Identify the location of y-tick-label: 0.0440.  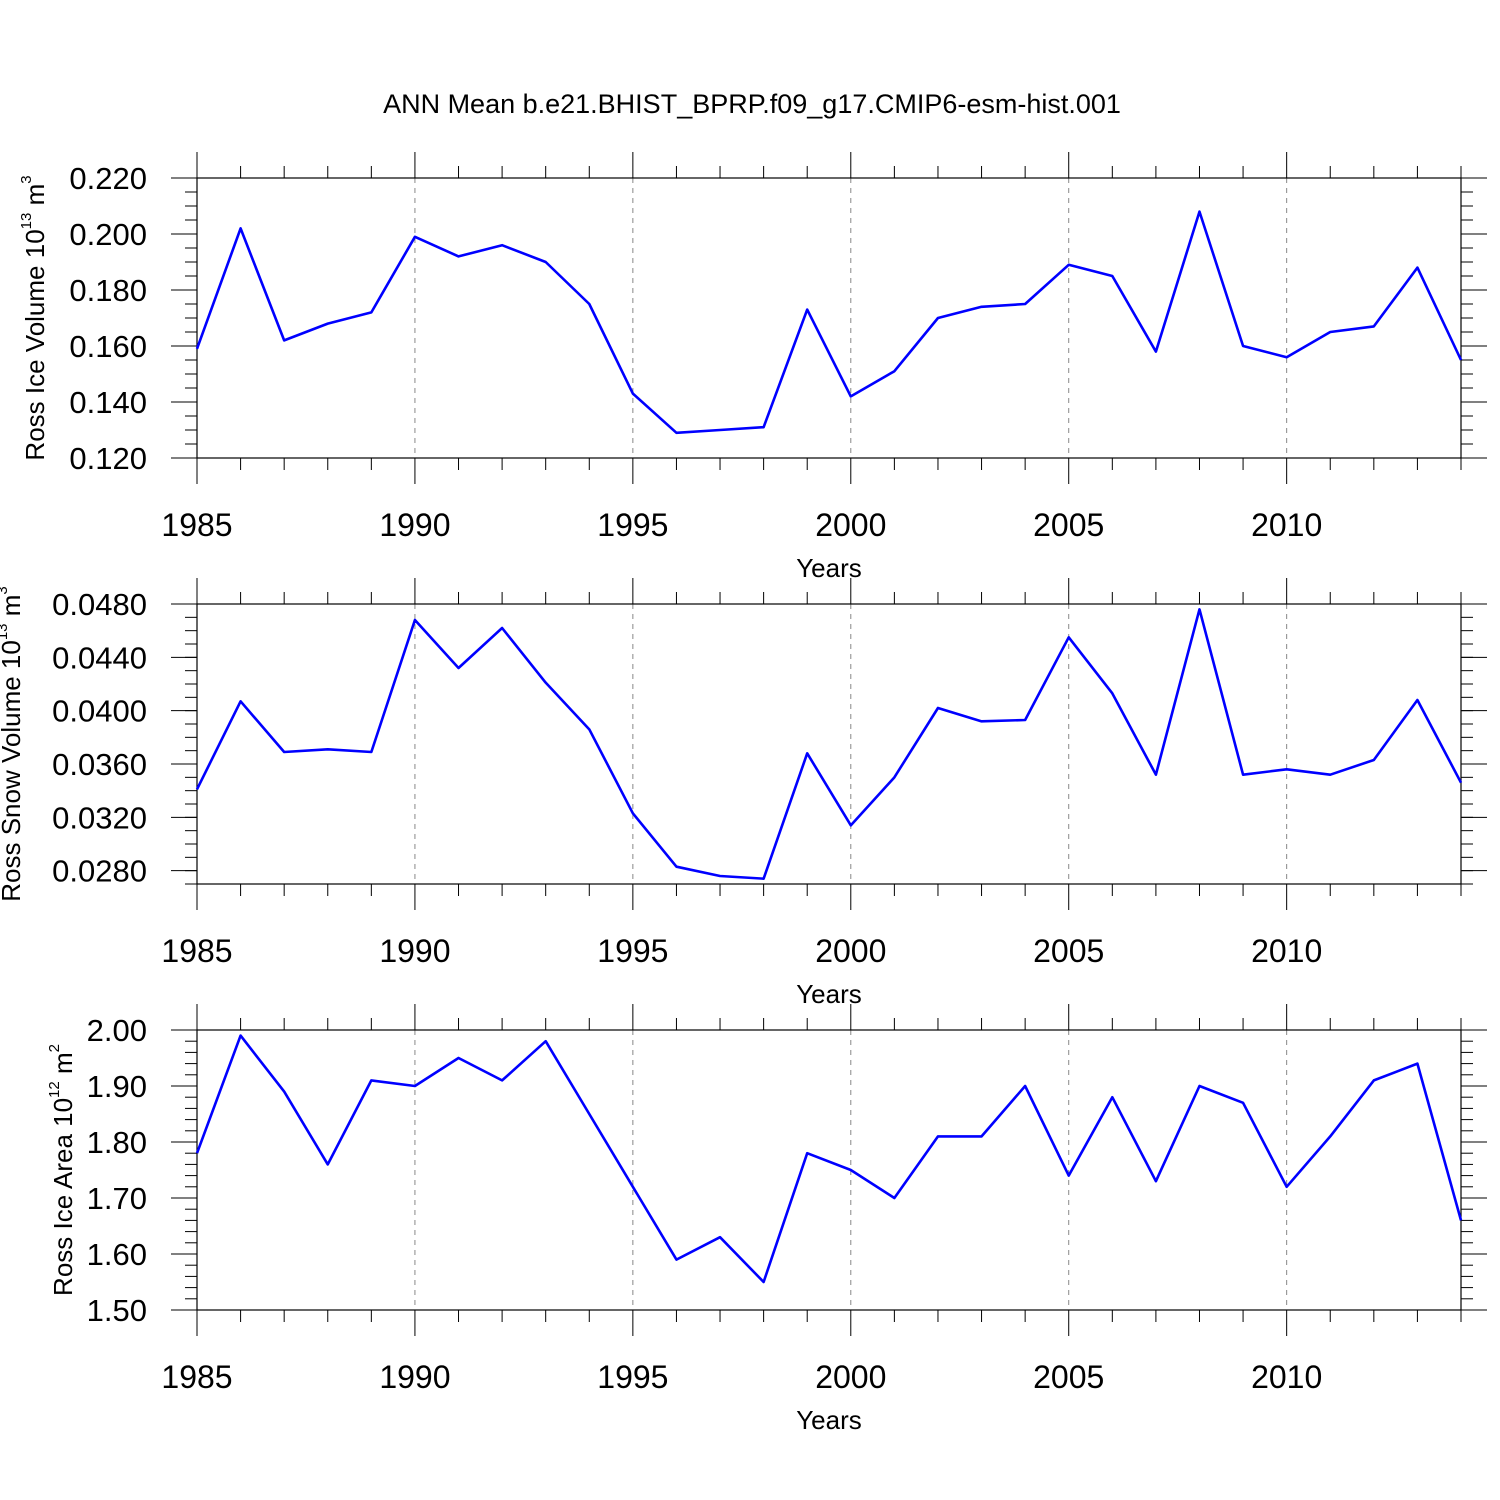
(99, 657).